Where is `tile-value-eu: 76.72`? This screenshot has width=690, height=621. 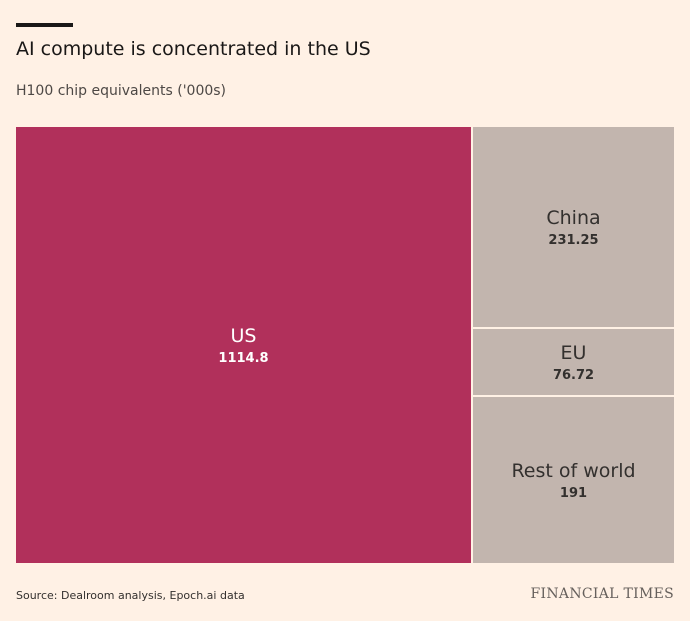
tile-value-eu: 76.72 is located at coordinates (573, 375).